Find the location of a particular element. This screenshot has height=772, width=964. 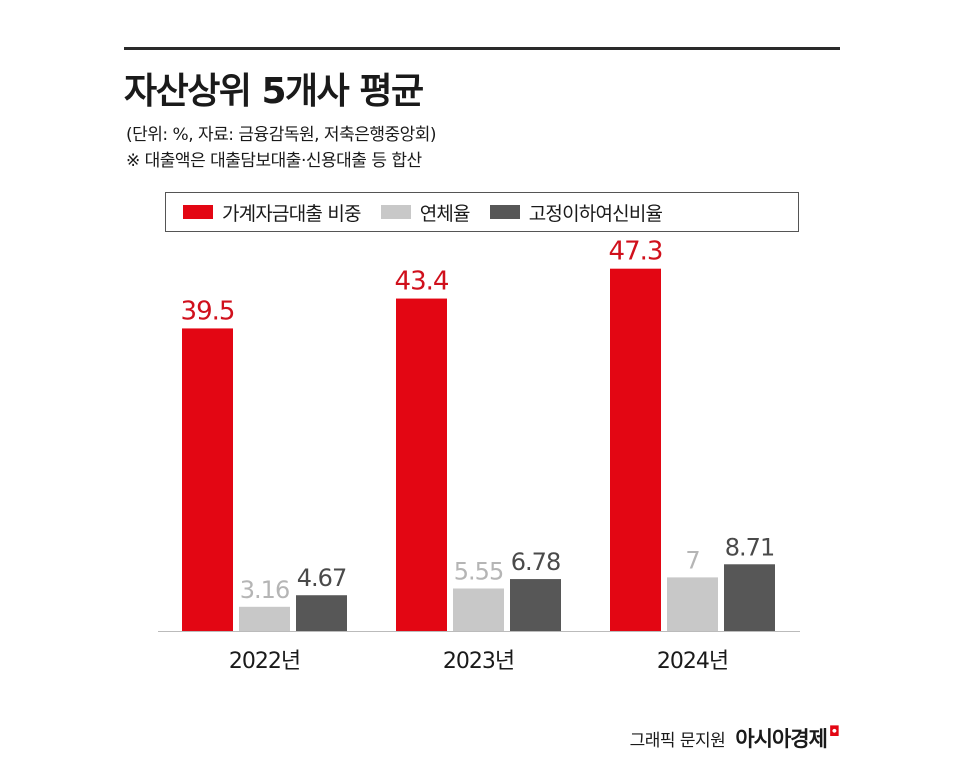

legend-swatch-npl-ratio is located at coordinates (504, 212).